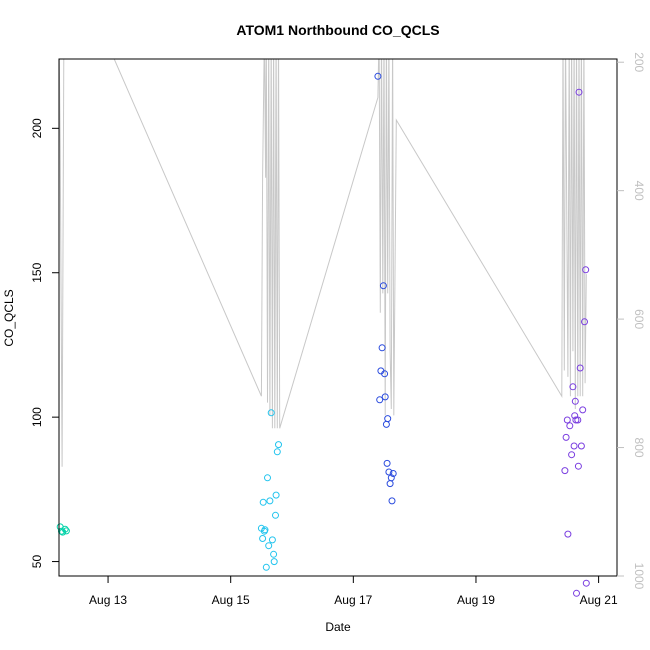 Image resolution: width=650 pixels, height=650 pixels. I want to click on x-axis: Aug 13 Aug 15 Aug 17 Aug 19 Aug 21, so click(353, 591).